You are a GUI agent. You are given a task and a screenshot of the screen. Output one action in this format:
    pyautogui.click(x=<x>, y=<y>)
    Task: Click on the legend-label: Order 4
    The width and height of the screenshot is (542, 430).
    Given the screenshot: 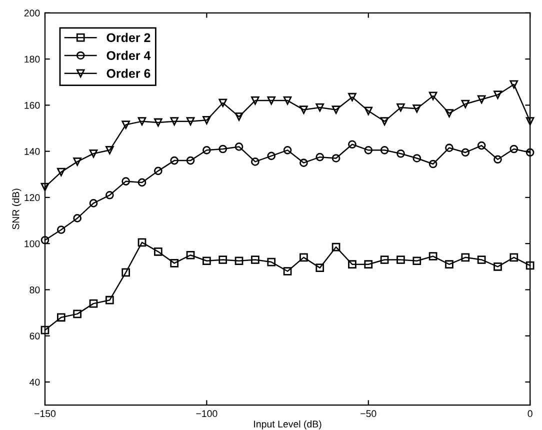 What is the action you would take?
    pyautogui.click(x=128, y=55)
    